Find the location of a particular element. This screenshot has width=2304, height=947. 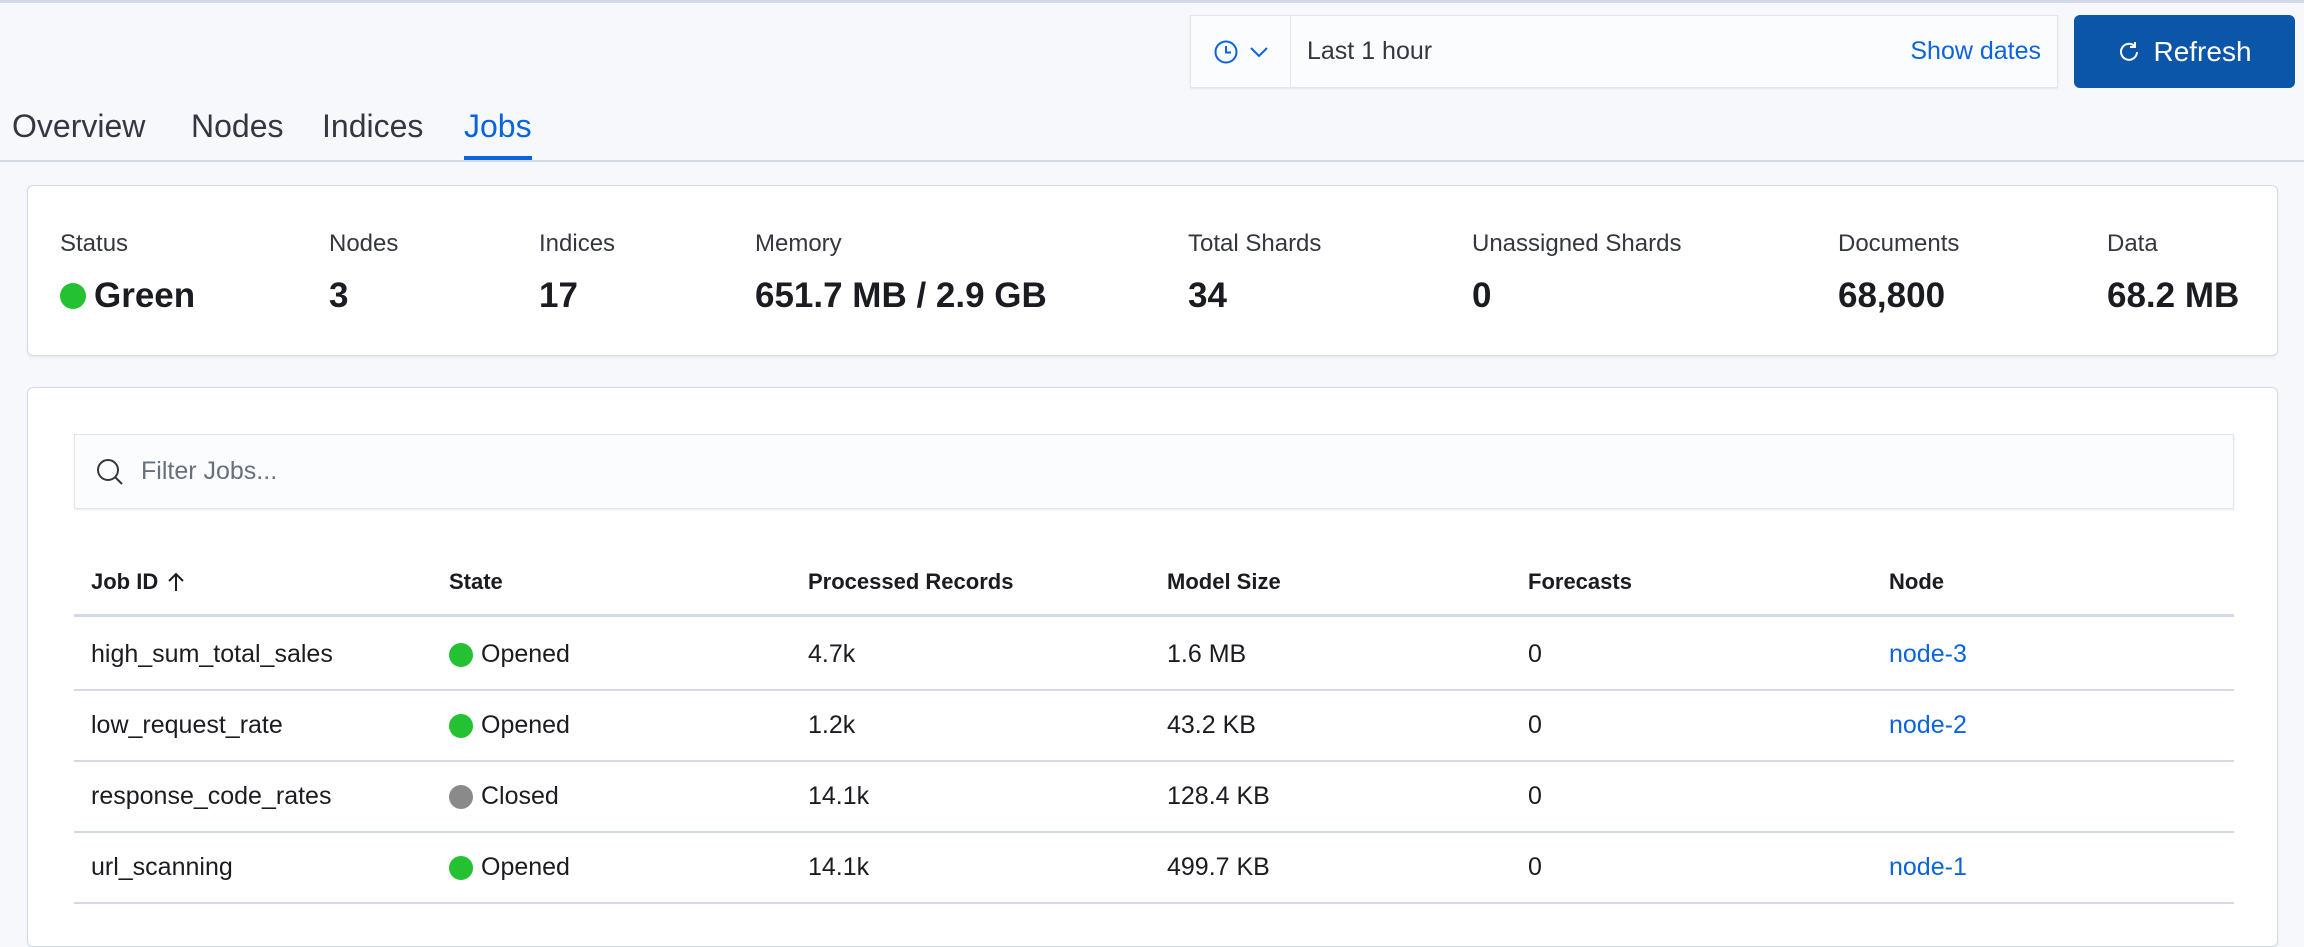

stat-label: Indices is located at coordinates (577, 243).